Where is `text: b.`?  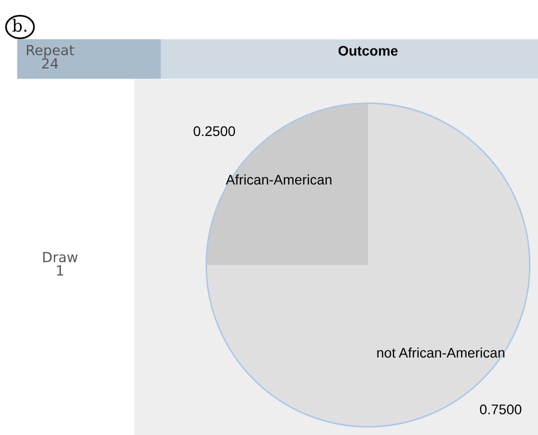 text: b. is located at coordinates (19, 25).